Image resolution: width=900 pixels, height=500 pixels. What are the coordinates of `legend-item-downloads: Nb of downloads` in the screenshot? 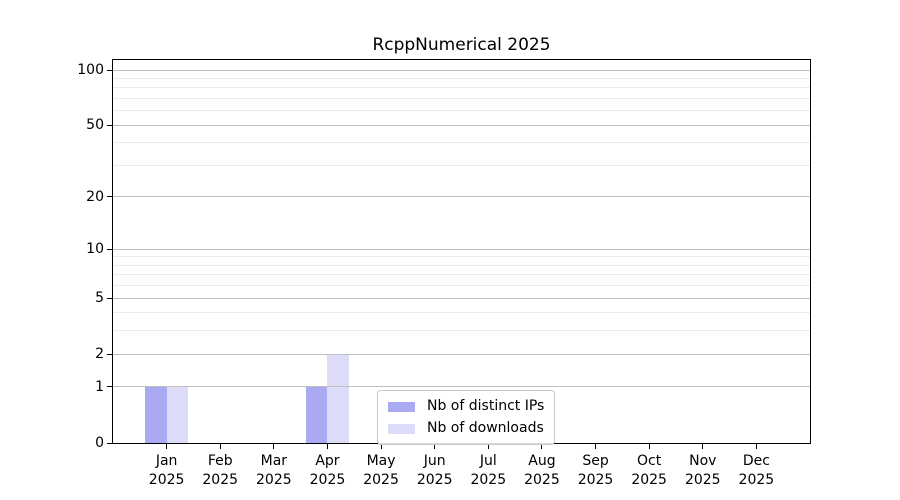 It's located at (466, 428).